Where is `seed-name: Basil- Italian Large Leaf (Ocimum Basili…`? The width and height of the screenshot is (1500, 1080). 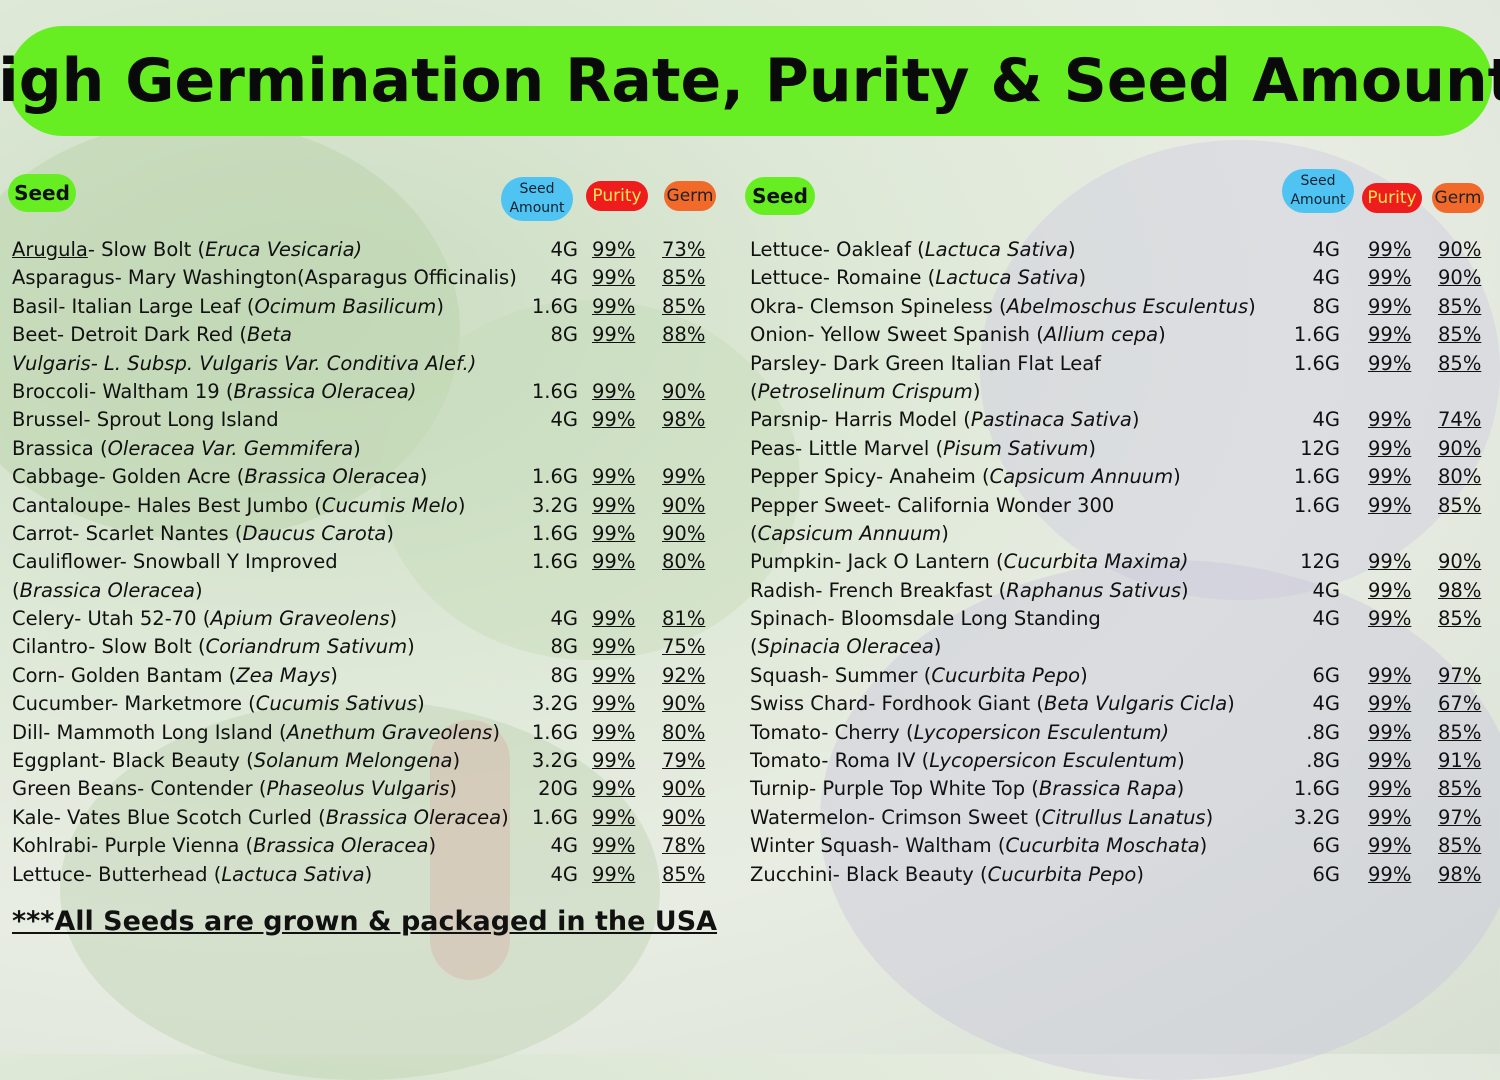
seed-name: Basil- Italian Large Leaf (Ocimum Basili… is located at coordinates (228, 307).